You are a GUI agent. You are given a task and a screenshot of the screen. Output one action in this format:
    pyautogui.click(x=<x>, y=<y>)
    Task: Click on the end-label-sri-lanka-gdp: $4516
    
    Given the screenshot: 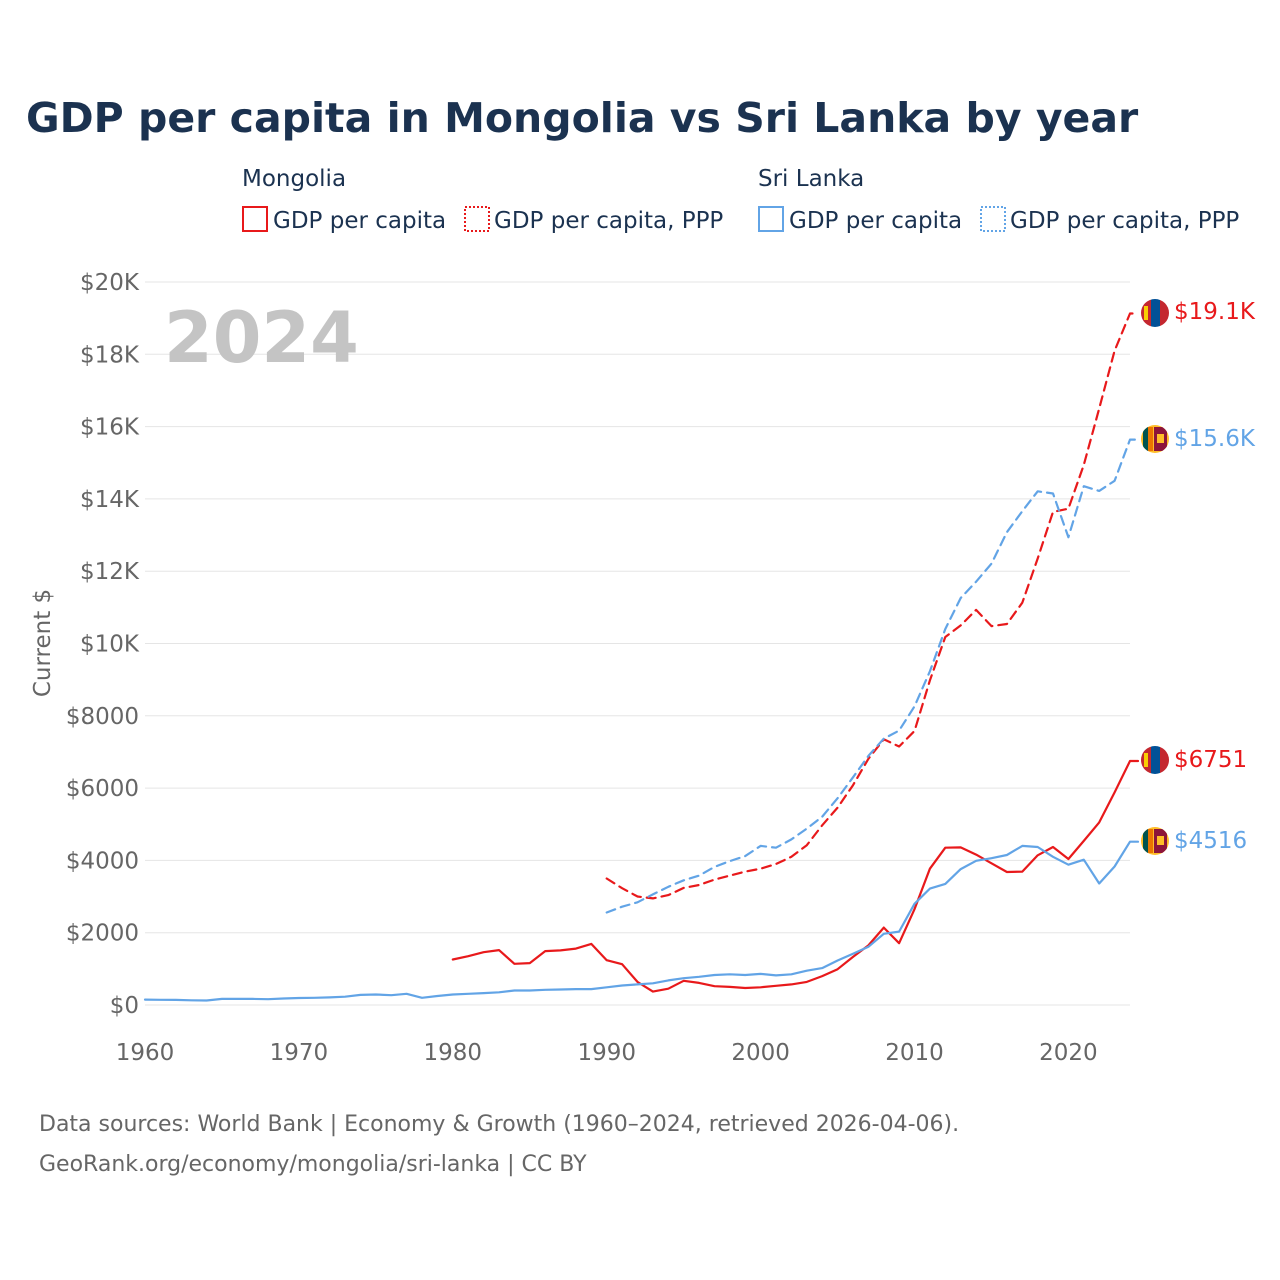 What is the action you would take?
    pyautogui.click(x=1210, y=841)
    